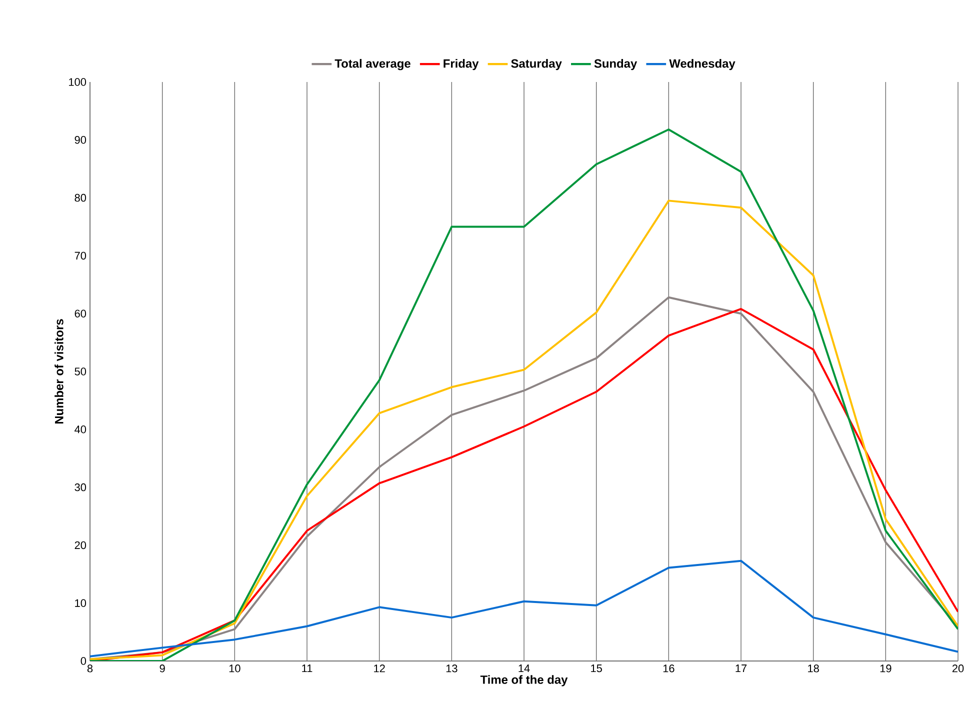  Describe the element at coordinates (616, 64) in the screenshot. I see `legend-label: Sunday` at that location.